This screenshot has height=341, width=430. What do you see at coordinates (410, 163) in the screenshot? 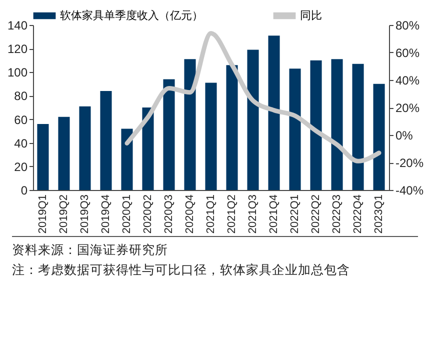
I see `y2-tick-label: -20%` at bounding box center [410, 163].